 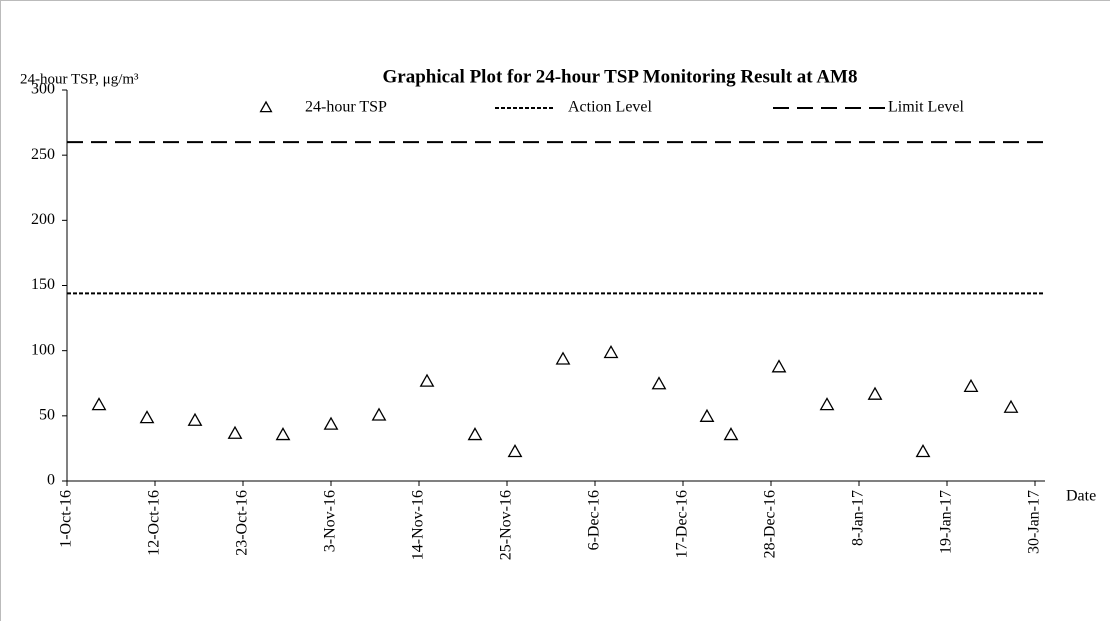 I want to click on x-tick-label: 12-Oct-16, so click(x=154, y=523).